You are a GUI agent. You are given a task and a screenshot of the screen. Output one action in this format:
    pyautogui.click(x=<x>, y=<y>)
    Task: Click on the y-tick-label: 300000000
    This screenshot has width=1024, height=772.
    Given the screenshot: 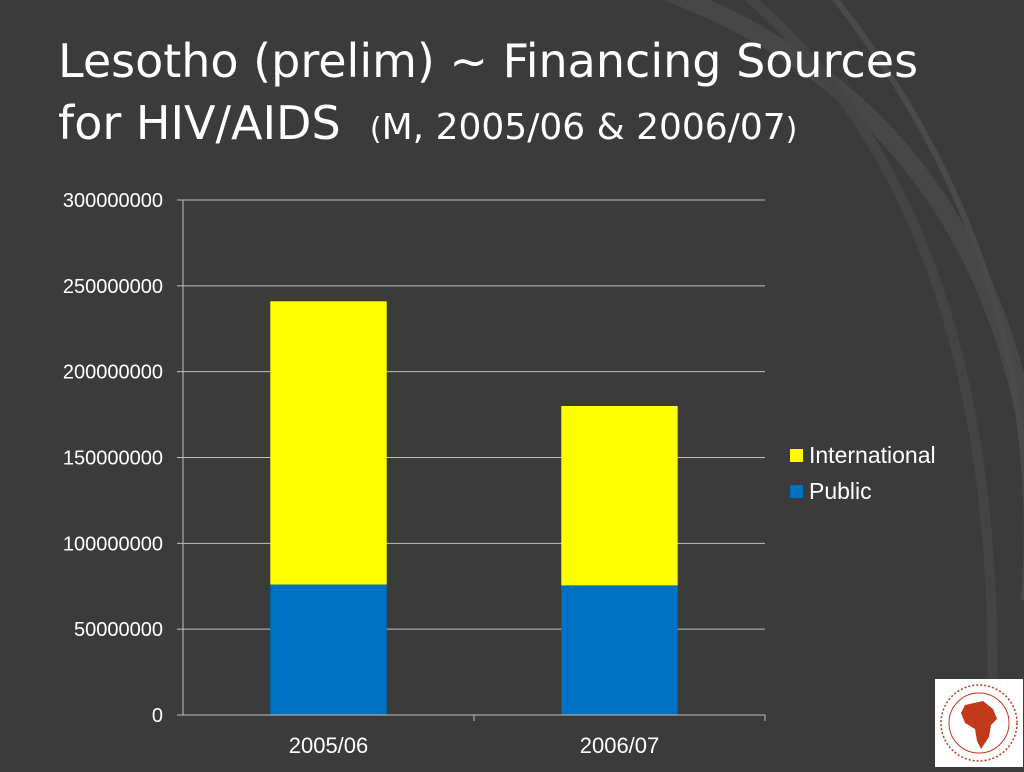 What is the action you would take?
    pyautogui.click(x=113, y=201)
    